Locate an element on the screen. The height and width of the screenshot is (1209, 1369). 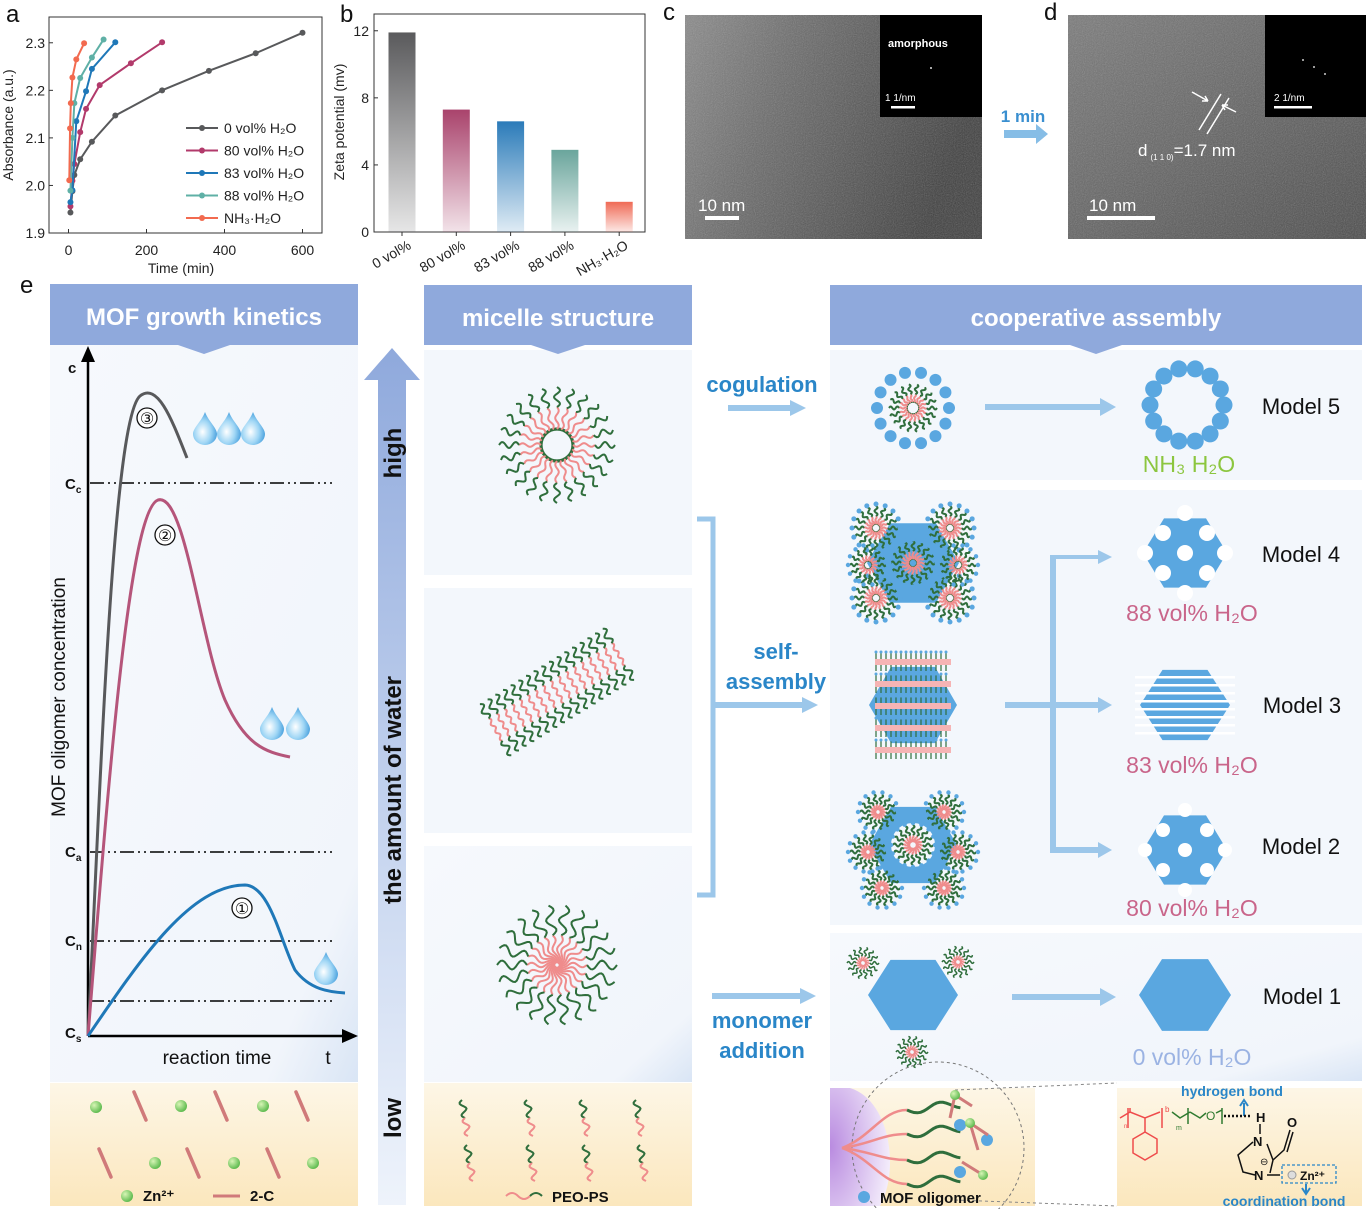
model-3-label: Model 3 is located at coordinates (1302, 705).